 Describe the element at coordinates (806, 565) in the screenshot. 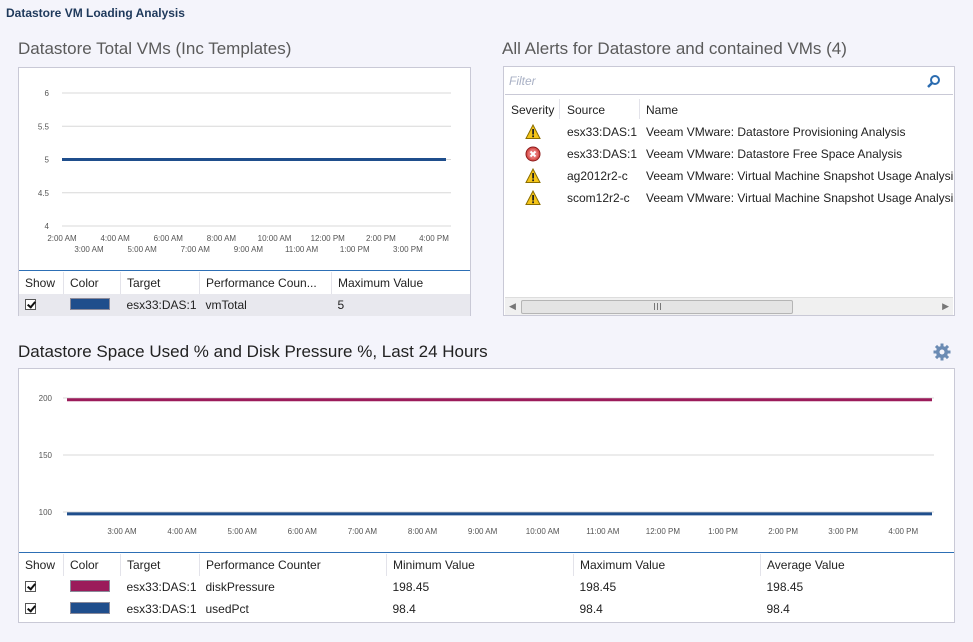

I see `col-avg: Average Value` at that location.